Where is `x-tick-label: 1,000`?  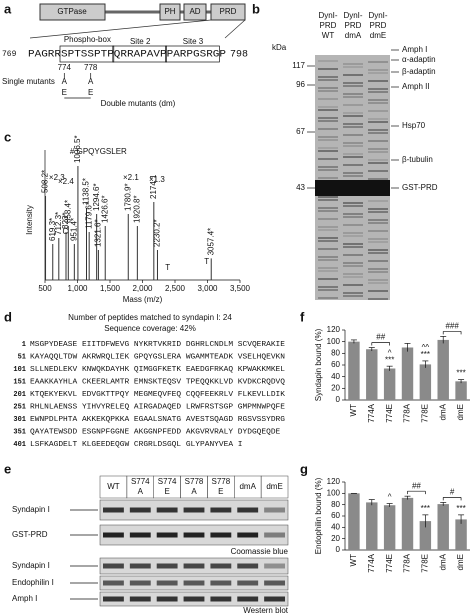
x-tick-label: 1,000 is located at coordinates (77, 288).